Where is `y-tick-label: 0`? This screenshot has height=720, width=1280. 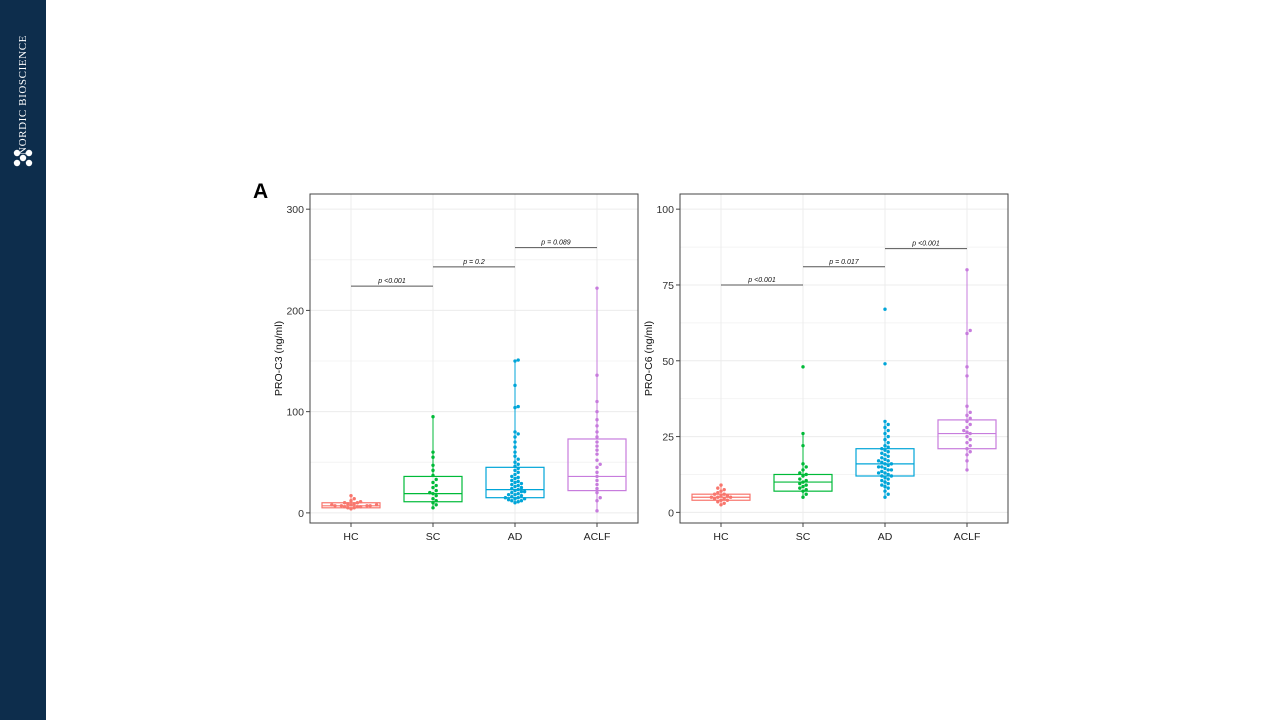
y-tick-label: 0 is located at coordinates (301, 514).